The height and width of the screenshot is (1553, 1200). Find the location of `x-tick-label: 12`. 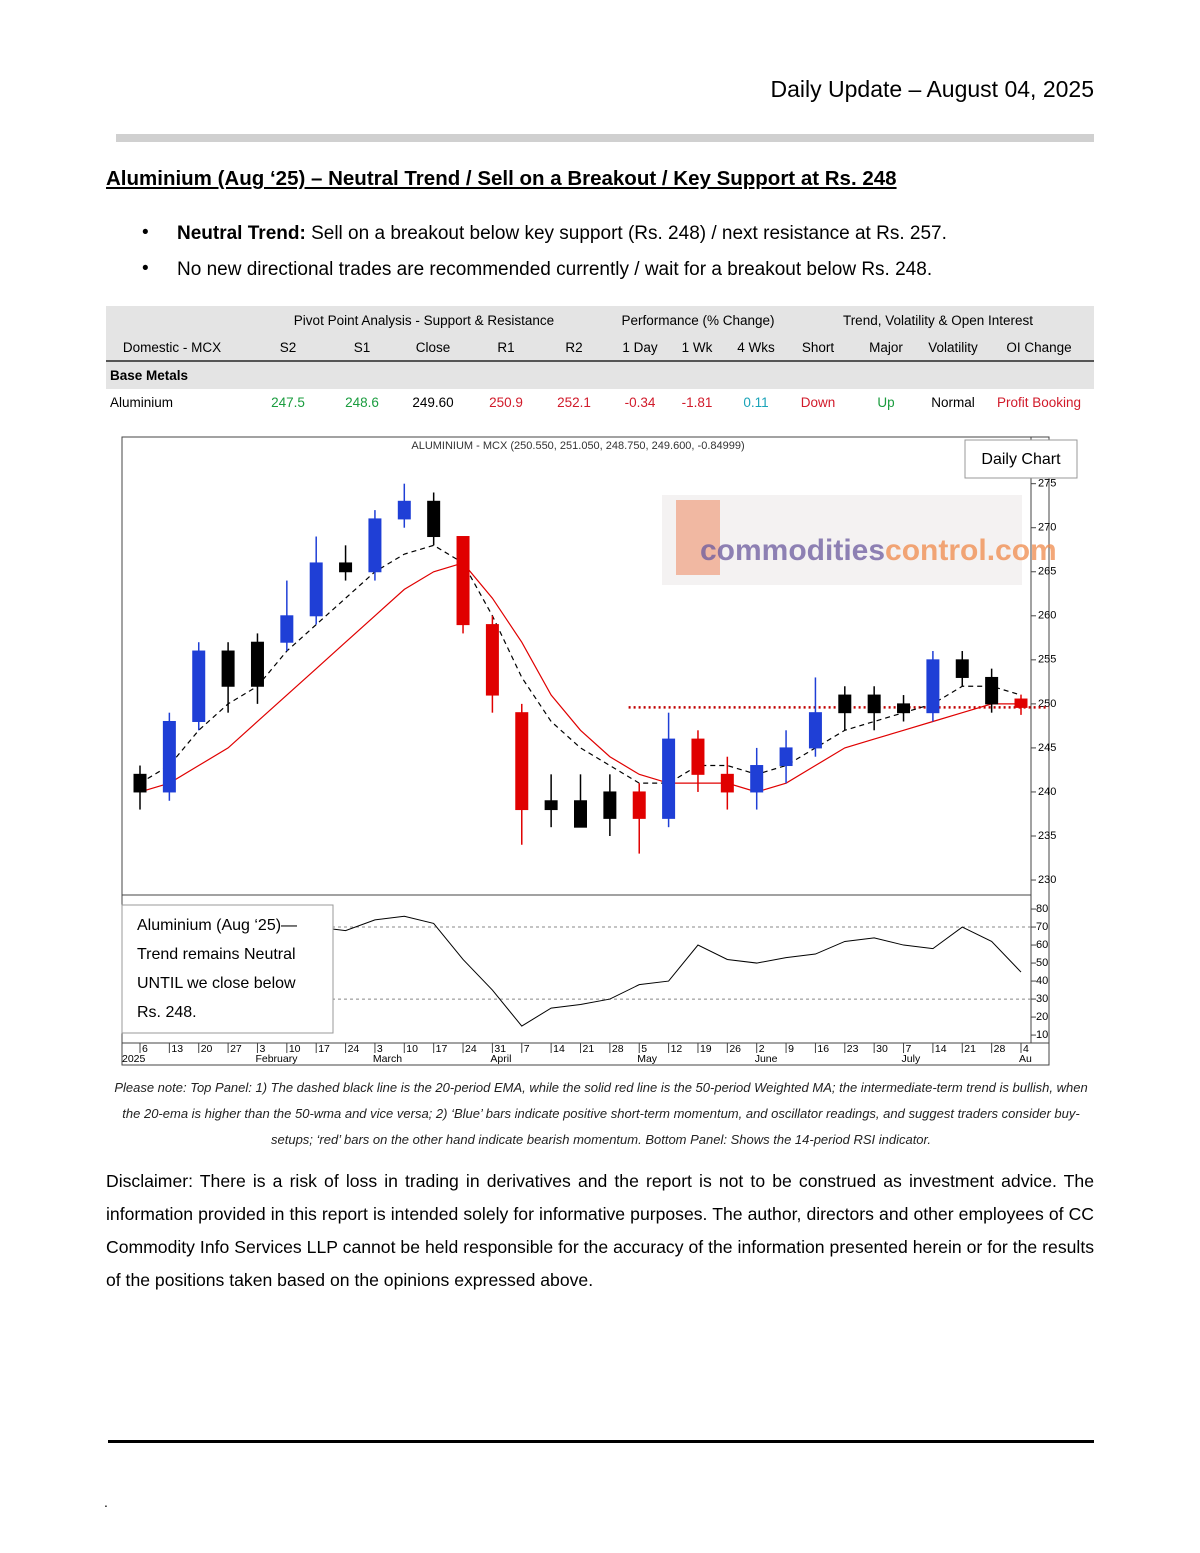

x-tick-label: 12 is located at coordinates (677, 1049).